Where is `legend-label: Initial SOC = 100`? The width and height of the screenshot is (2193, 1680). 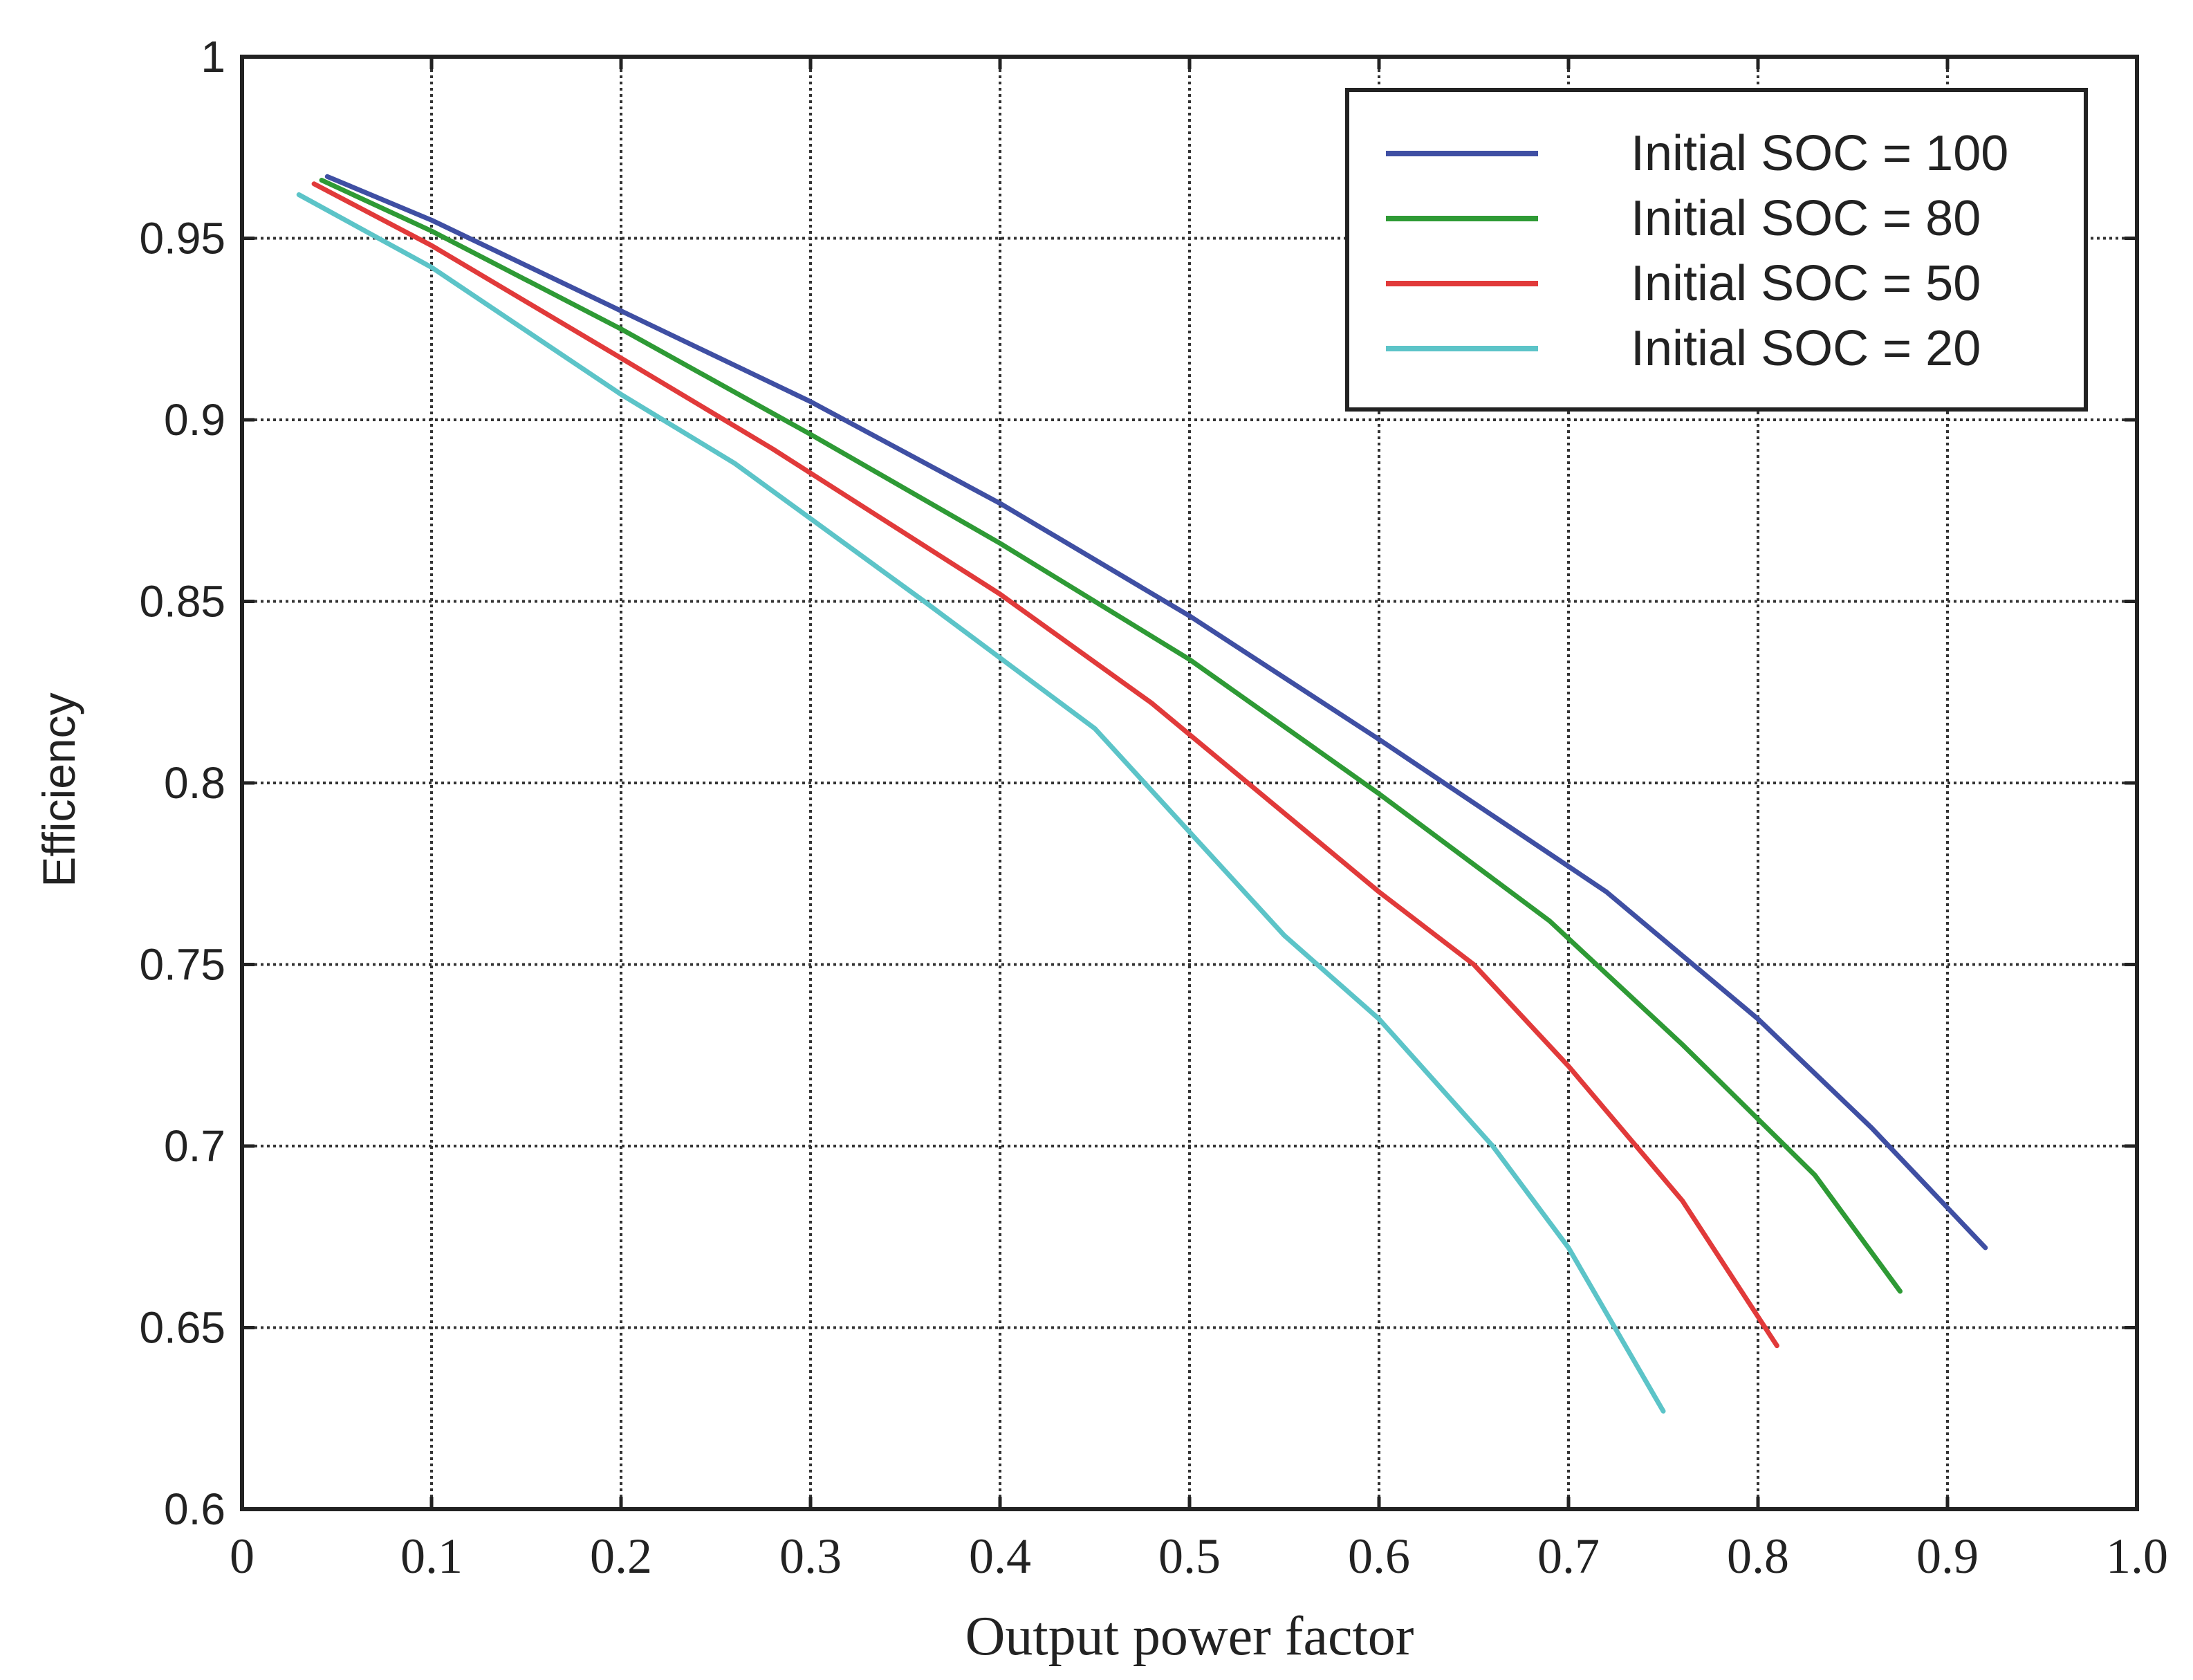
legend-label: Initial SOC = 100 is located at coordinates (1819, 153).